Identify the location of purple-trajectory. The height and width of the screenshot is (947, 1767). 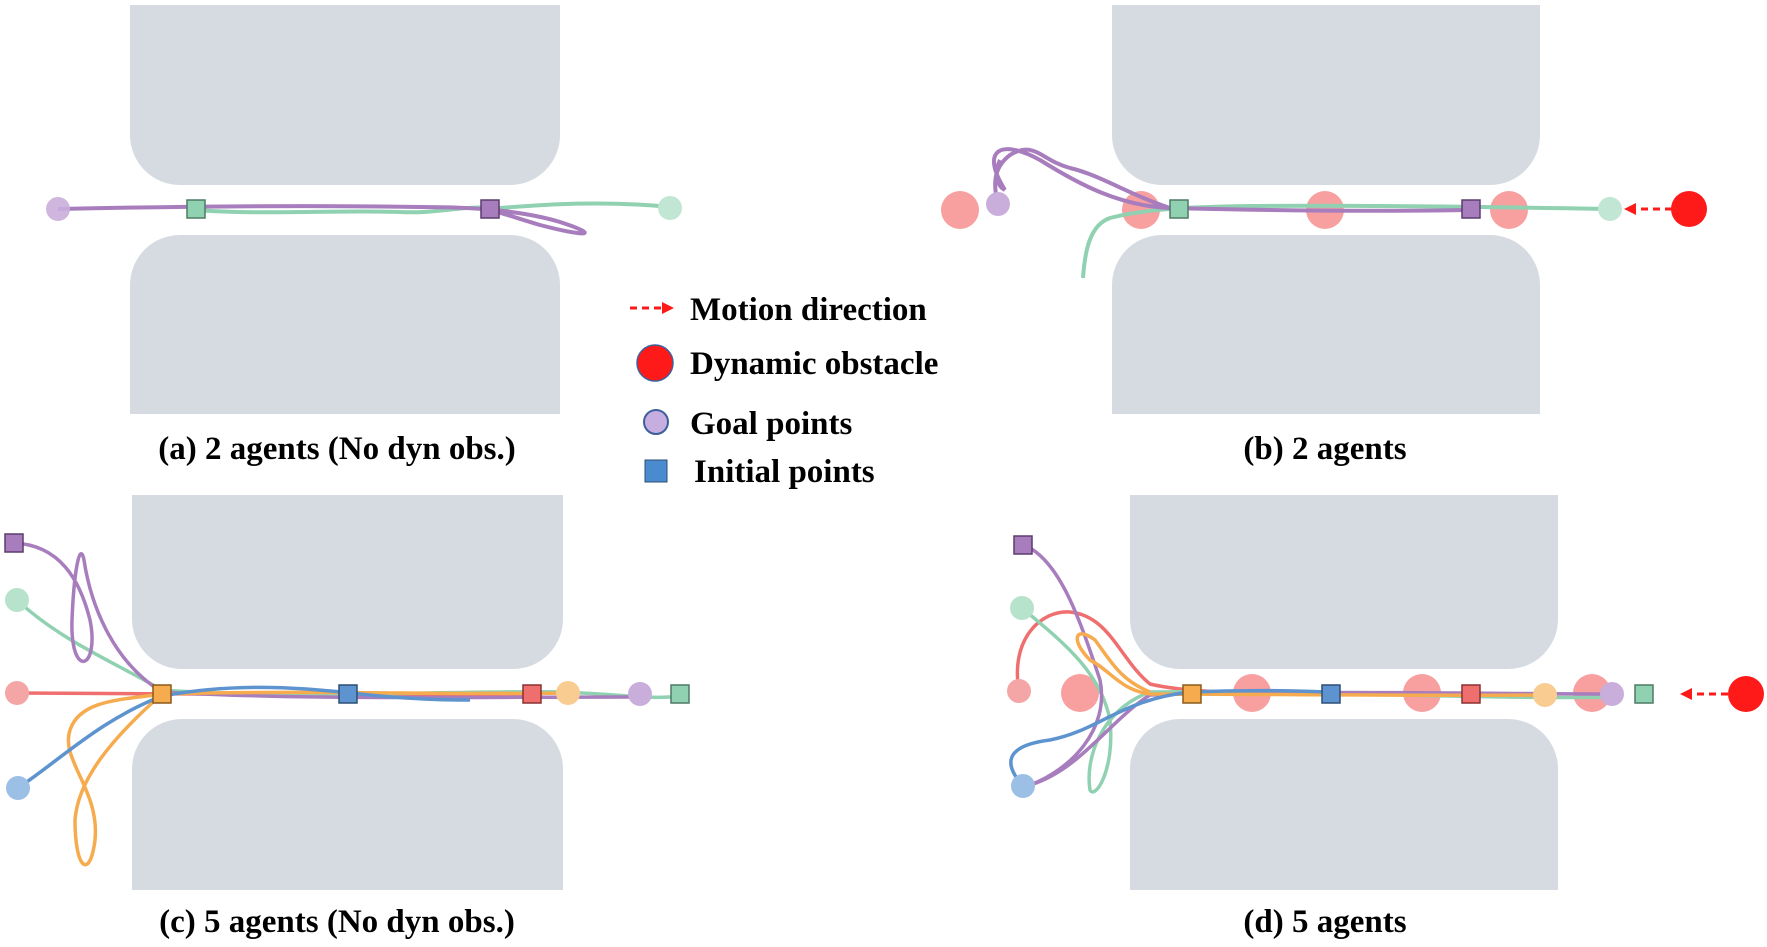
(1318, 665).